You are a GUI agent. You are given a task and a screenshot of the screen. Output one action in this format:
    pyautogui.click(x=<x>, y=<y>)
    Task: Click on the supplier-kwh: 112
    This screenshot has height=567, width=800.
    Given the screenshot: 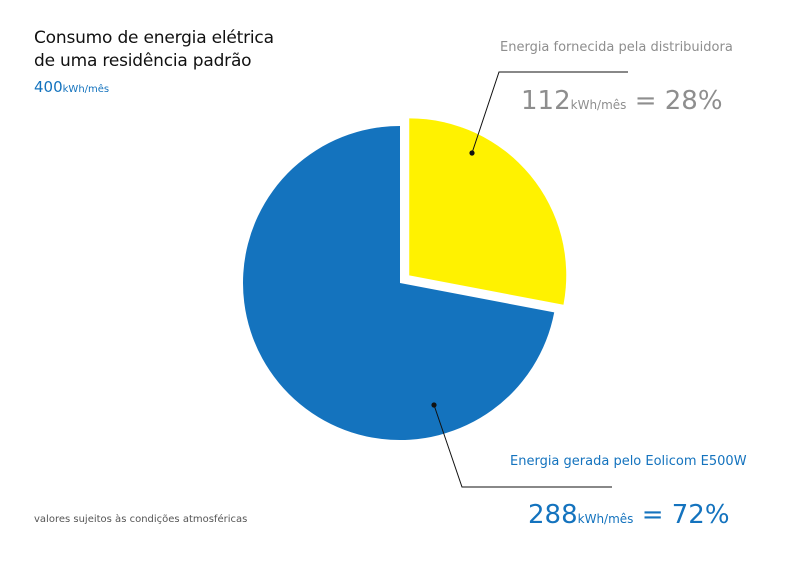 What is the action you would take?
    pyautogui.click(x=546, y=101)
    